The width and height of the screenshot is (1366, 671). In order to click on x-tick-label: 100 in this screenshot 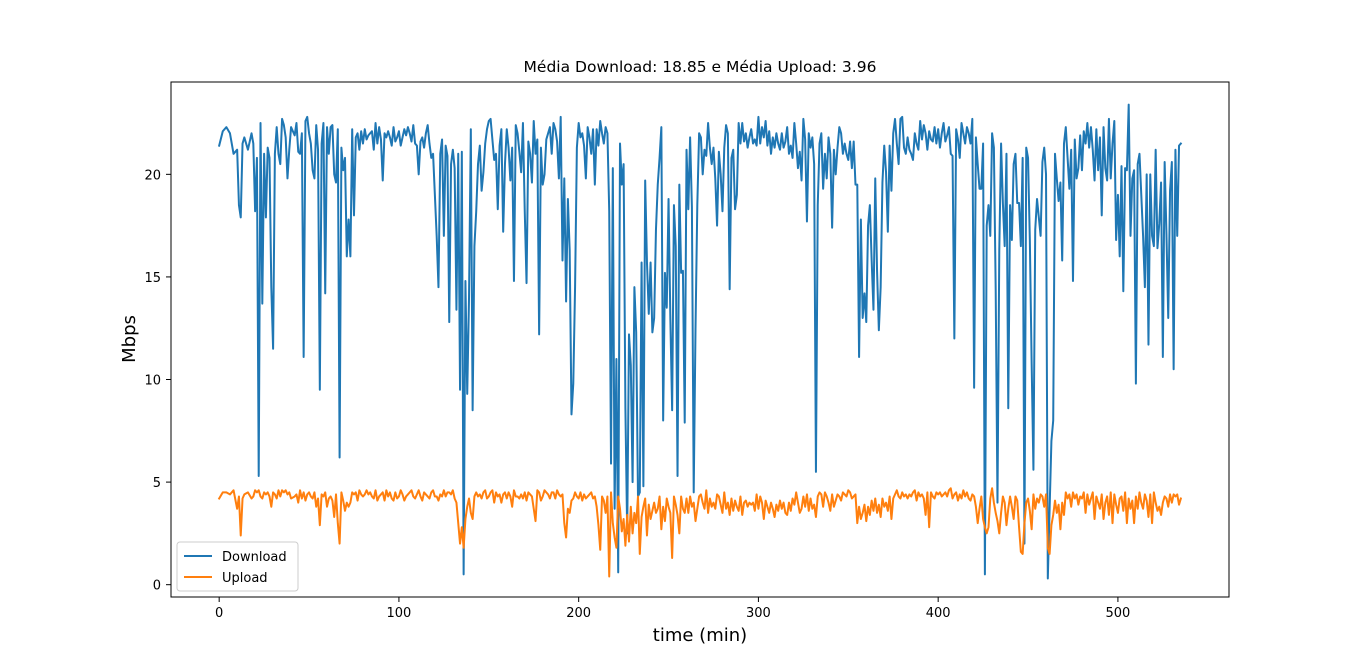, I will do `click(399, 613)`.